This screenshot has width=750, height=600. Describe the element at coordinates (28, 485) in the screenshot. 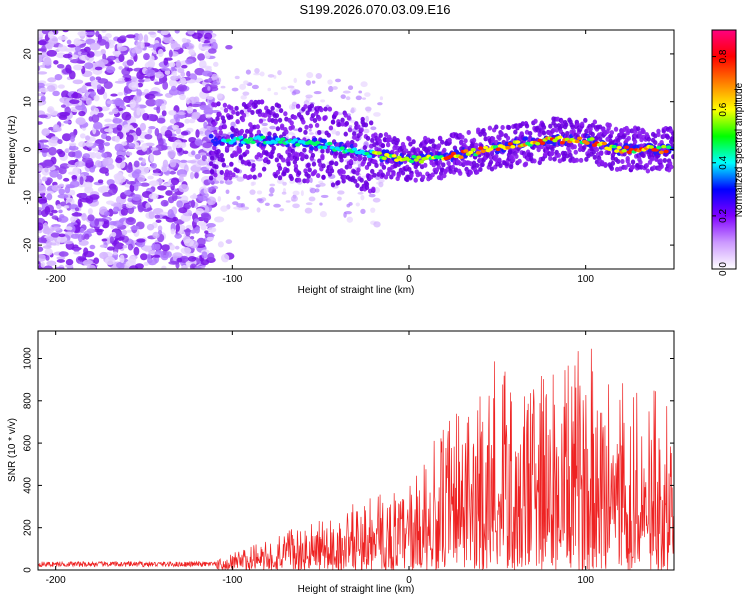

I see `snr-y-tick-label: 400` at that location.